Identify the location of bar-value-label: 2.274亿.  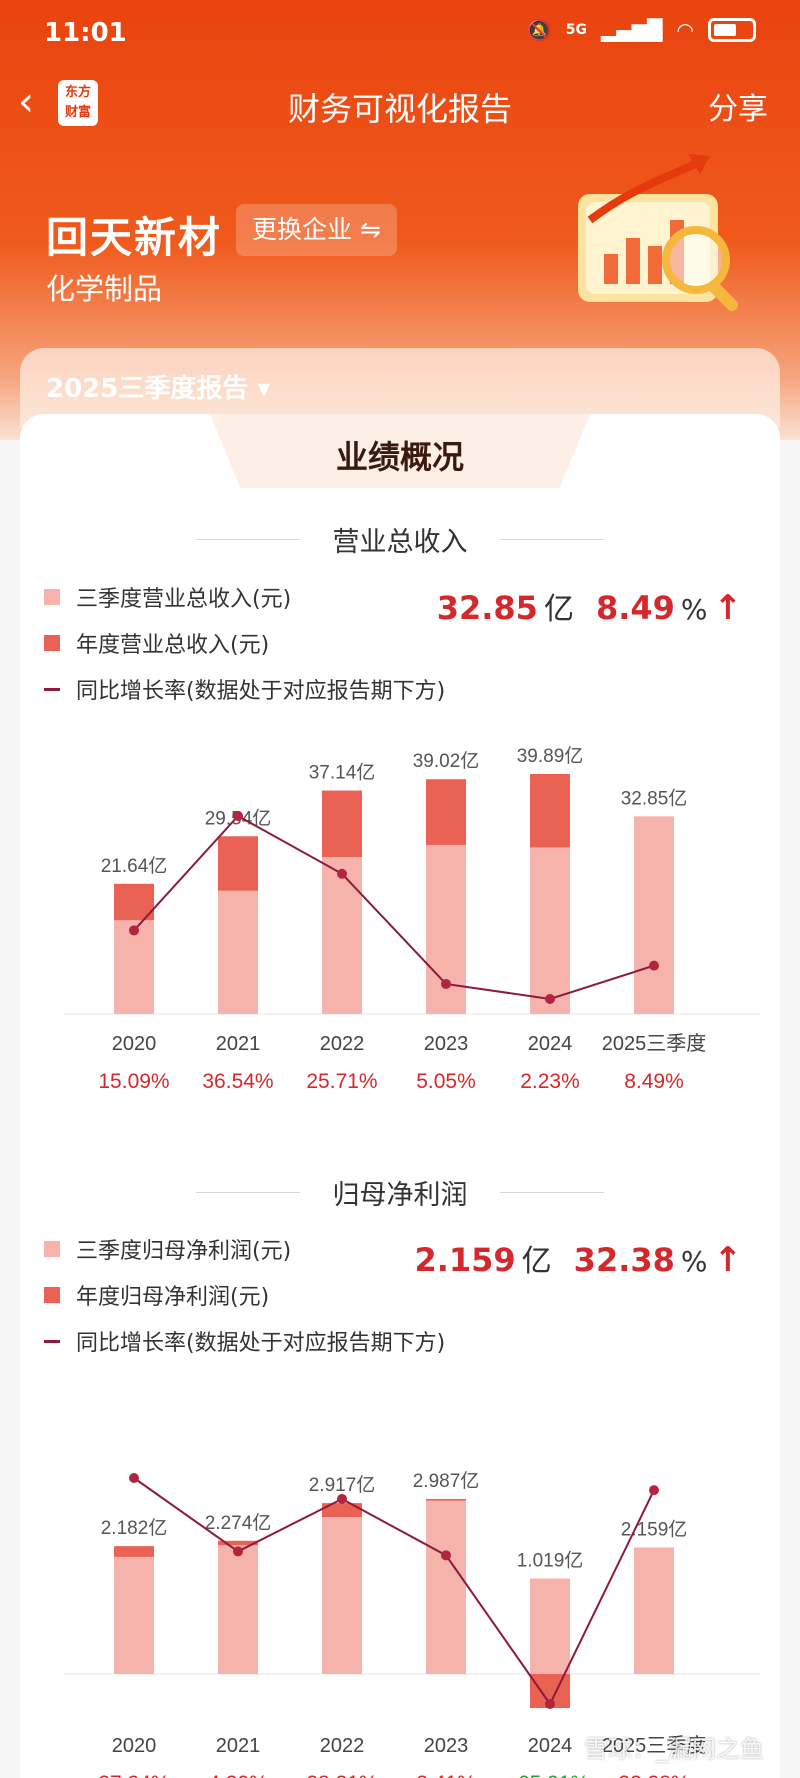
(238, 1523).